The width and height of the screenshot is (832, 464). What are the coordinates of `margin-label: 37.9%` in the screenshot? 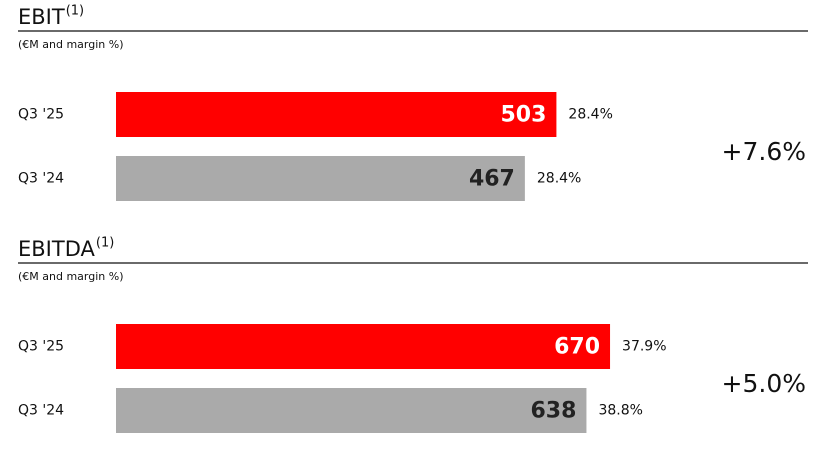 It's located at (644, 347).